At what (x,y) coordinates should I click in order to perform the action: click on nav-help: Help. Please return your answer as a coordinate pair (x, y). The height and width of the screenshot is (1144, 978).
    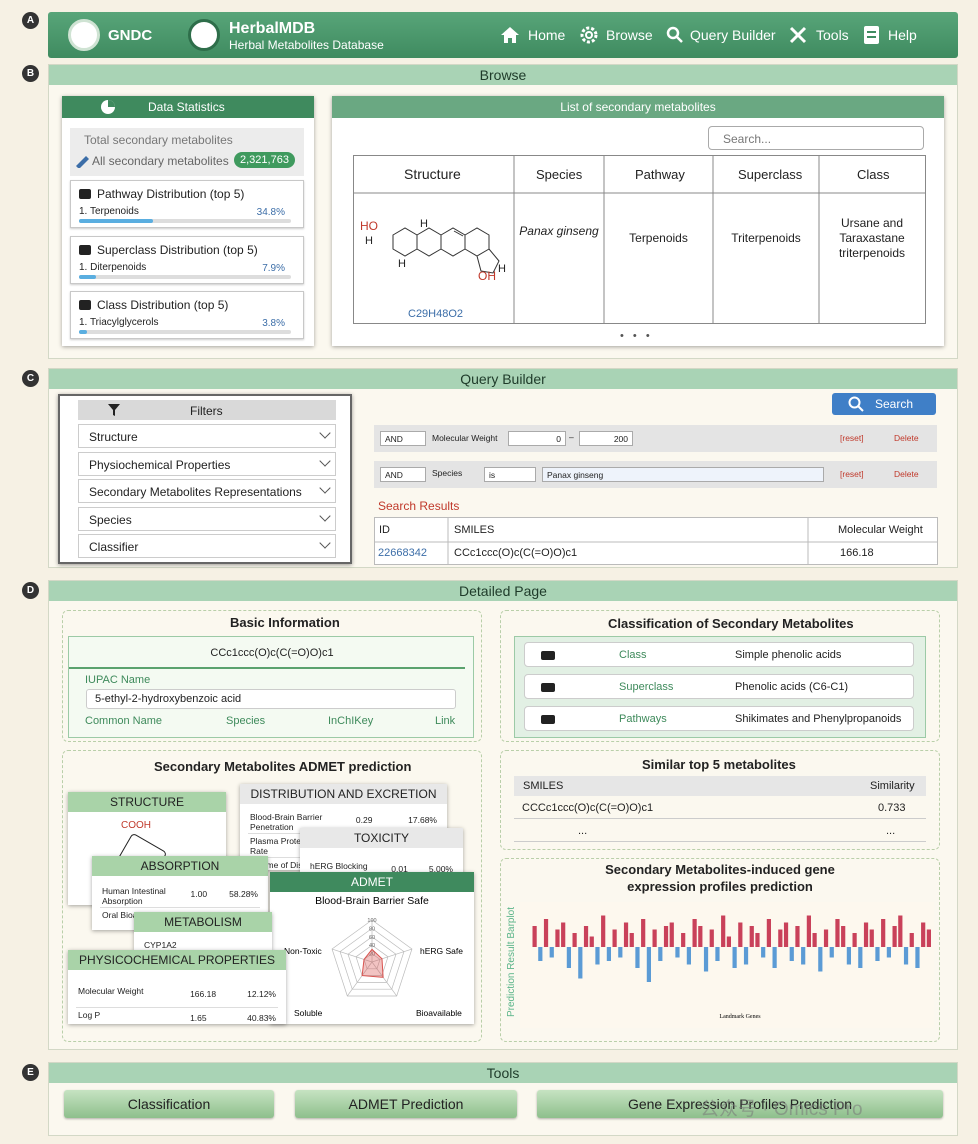
    Looking at the image, I should click on (902, 35).